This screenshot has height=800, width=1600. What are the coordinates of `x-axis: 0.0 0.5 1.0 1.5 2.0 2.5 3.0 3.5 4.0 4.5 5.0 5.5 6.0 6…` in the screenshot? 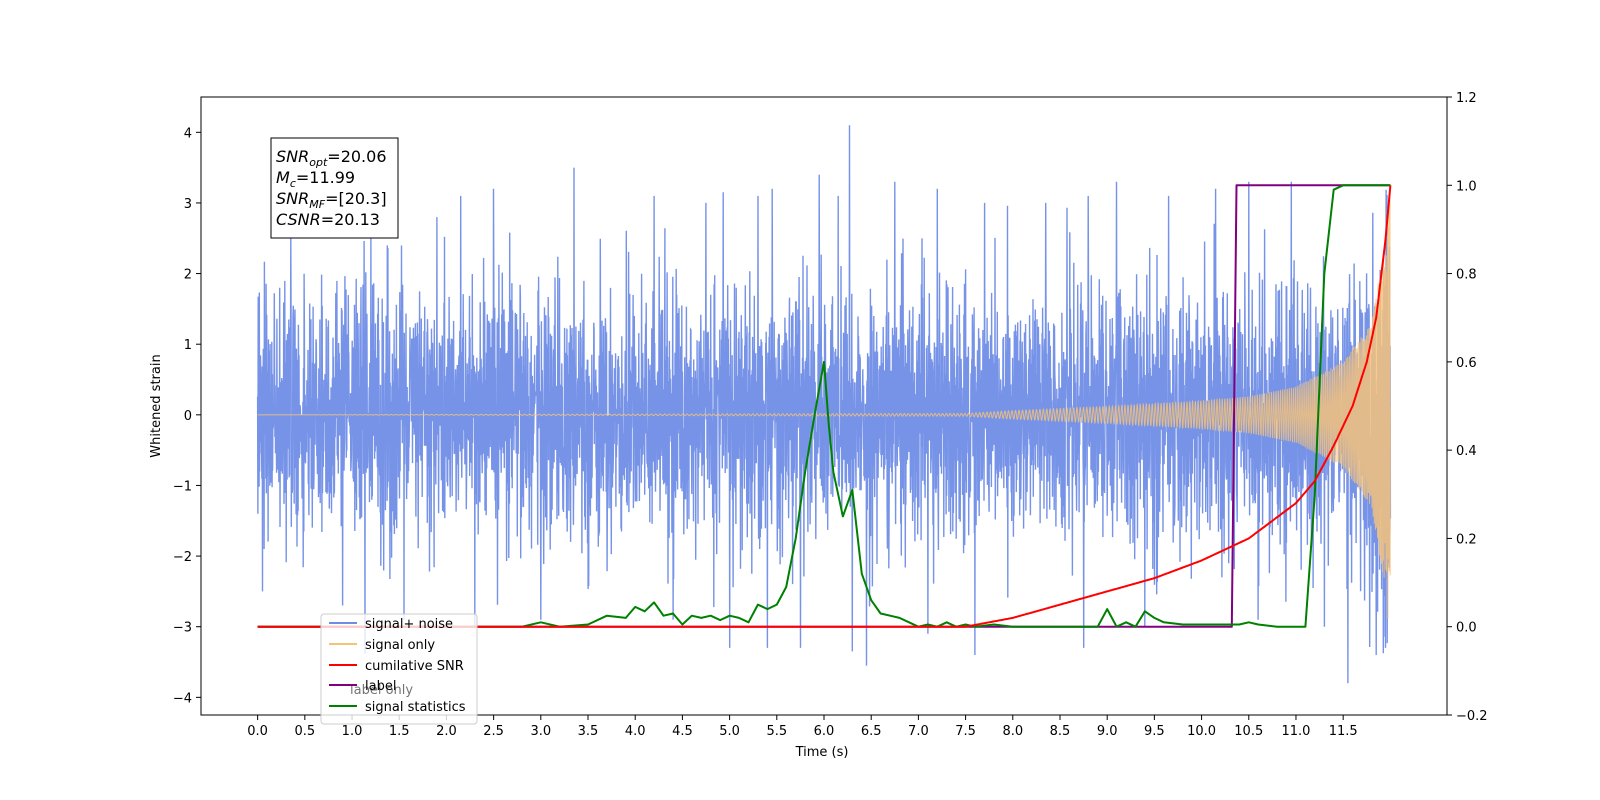 It's located at (802, 727).